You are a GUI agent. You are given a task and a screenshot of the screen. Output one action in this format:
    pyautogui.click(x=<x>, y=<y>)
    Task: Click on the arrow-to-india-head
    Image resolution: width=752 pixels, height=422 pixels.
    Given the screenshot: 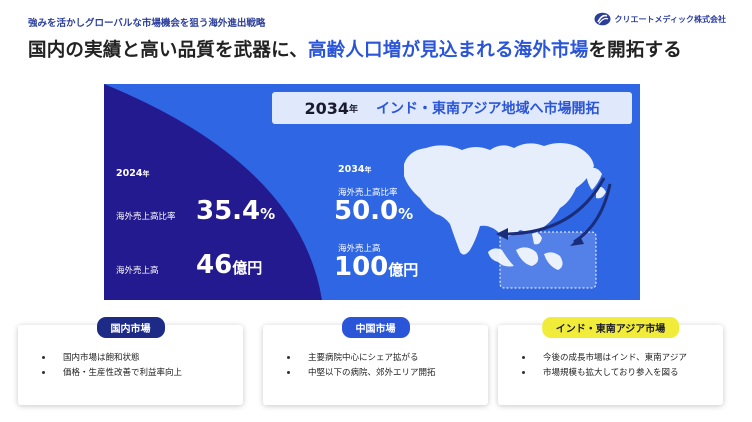 What is the action you would take?
    pyautogui.click(x=502, y=234)
    